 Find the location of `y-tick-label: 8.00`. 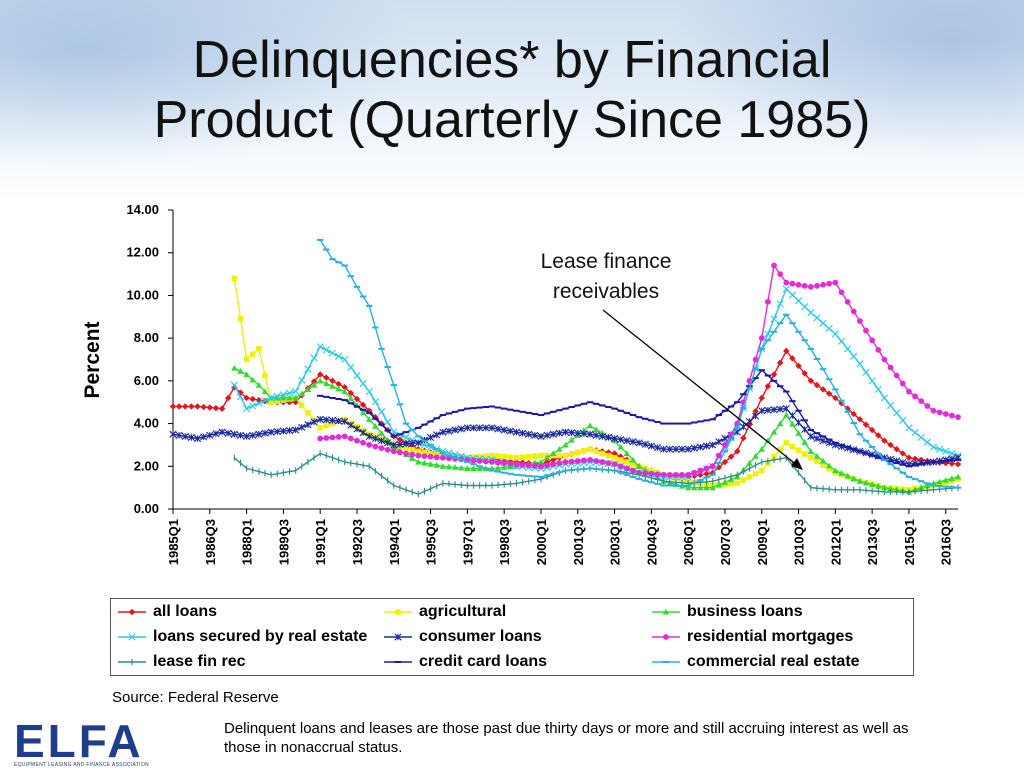

y-tick-label: 8.00 is located at coordinates (146, 337).